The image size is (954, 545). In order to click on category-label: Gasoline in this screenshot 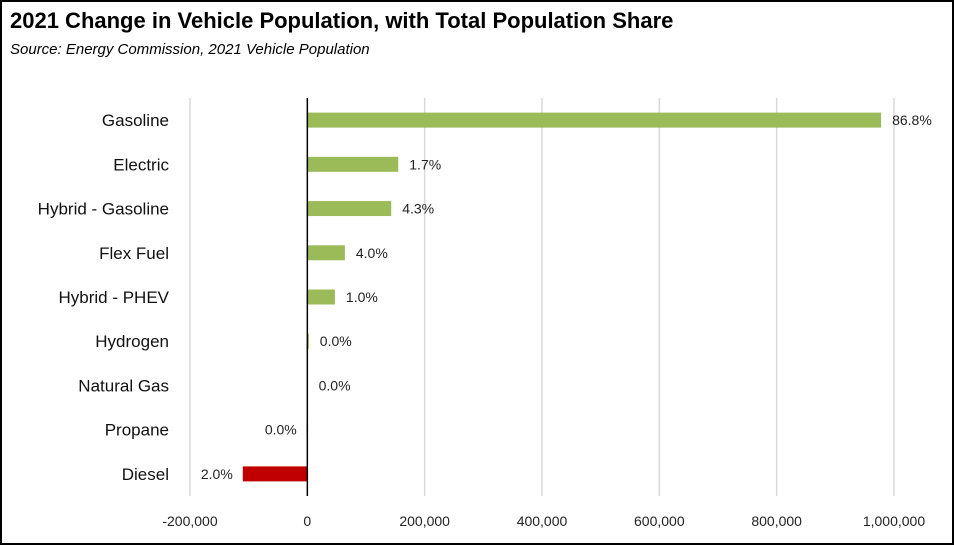, I will do `click(135, 120)`.